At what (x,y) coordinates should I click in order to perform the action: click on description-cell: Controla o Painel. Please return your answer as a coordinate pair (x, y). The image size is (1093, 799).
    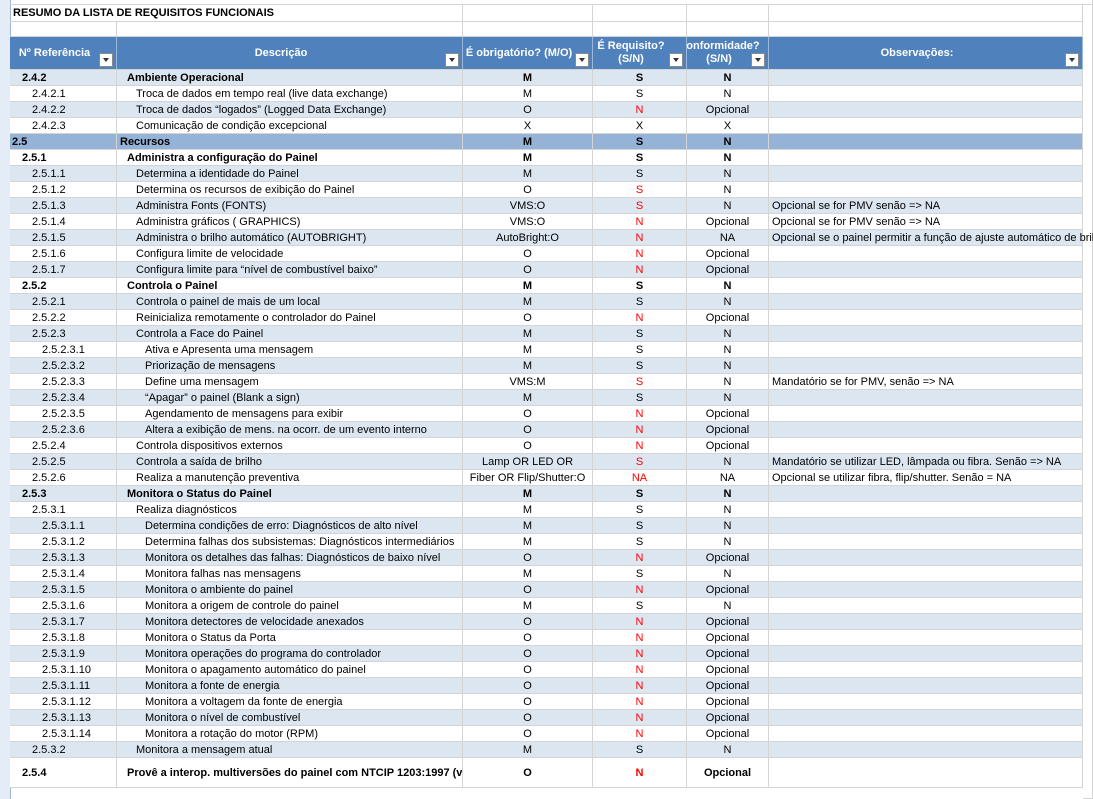
    Looking at the image, I should click on (290, 286).